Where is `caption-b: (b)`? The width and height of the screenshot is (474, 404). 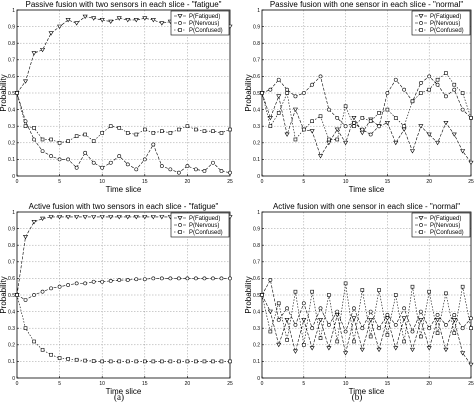 caption-b: (b) is located at coordinates (357, 397).